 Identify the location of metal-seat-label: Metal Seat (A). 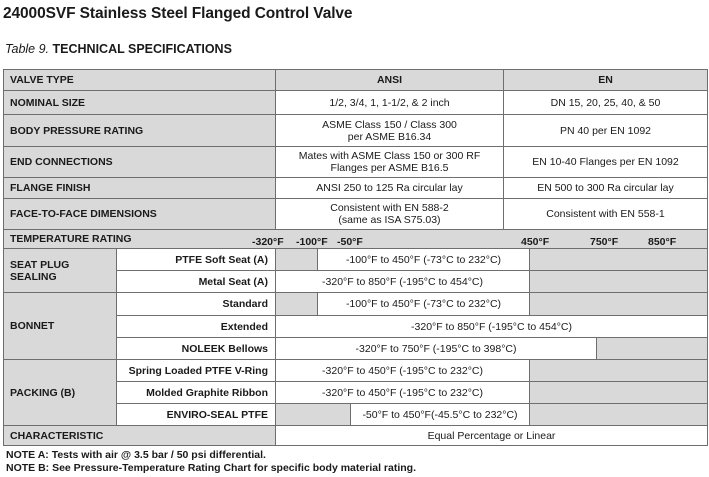
(196, 282).